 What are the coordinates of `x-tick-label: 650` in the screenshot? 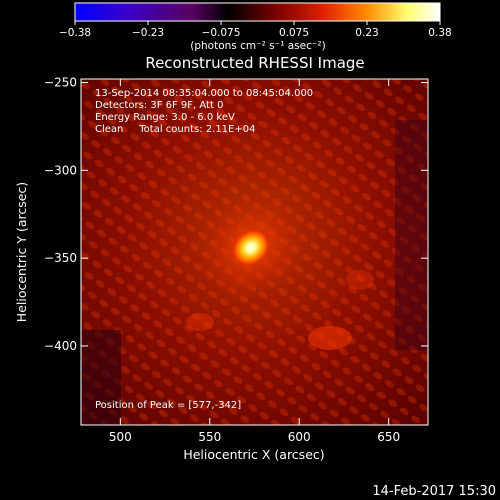 It's located at (388, 437).